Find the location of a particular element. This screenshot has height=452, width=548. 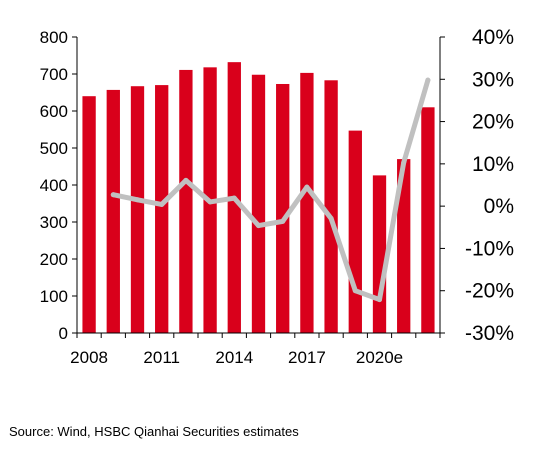

x-tick-label: 2008 is located at coordinates (89, 357).